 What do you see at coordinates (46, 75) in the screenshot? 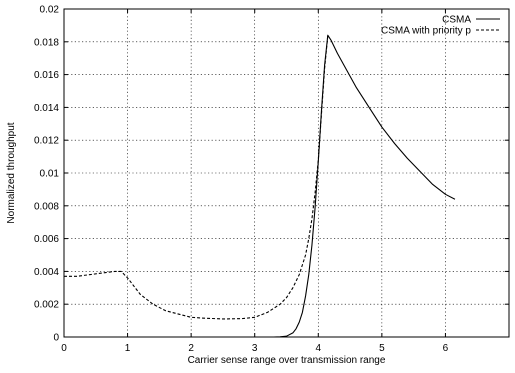
I see `y-tick-label: 0.016` at bounding box center [46, 75].